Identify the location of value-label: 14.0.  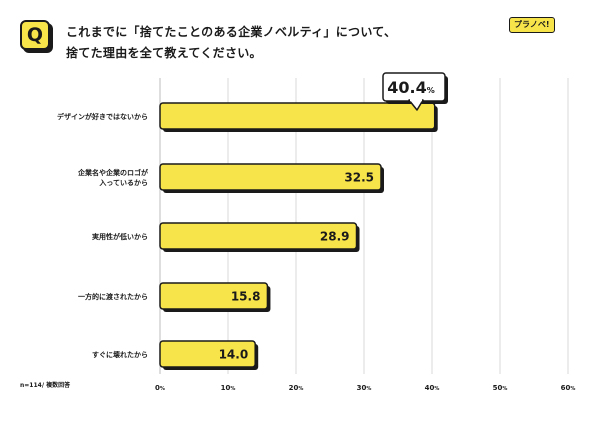
(234, 355).